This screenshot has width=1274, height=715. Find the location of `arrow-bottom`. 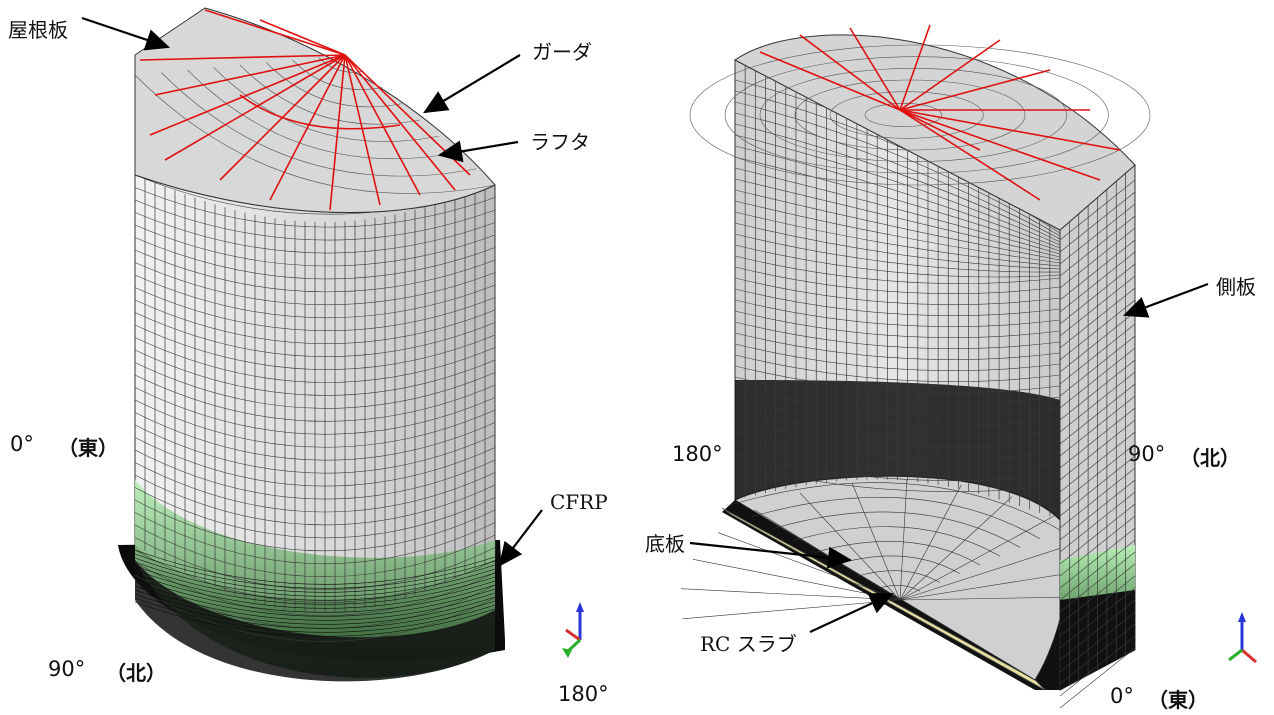

arrow-bottom is located at coordinates (771, 555).